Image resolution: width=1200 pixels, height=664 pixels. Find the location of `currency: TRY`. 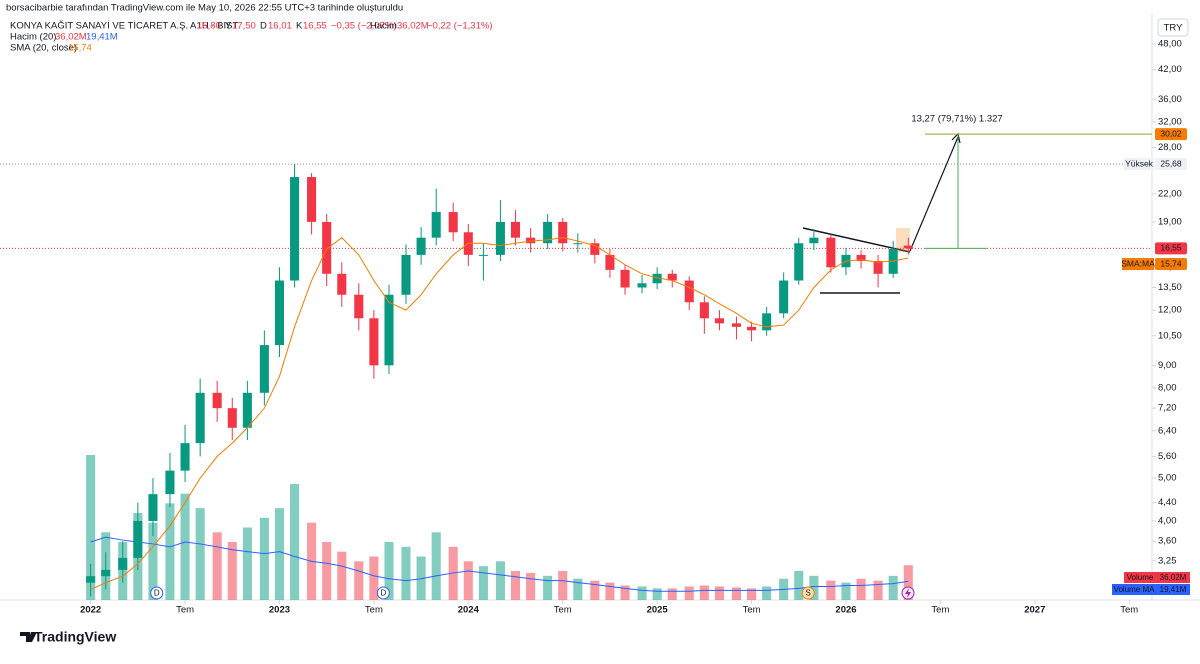

currency: TRY is located at coordinates (1173, 28).